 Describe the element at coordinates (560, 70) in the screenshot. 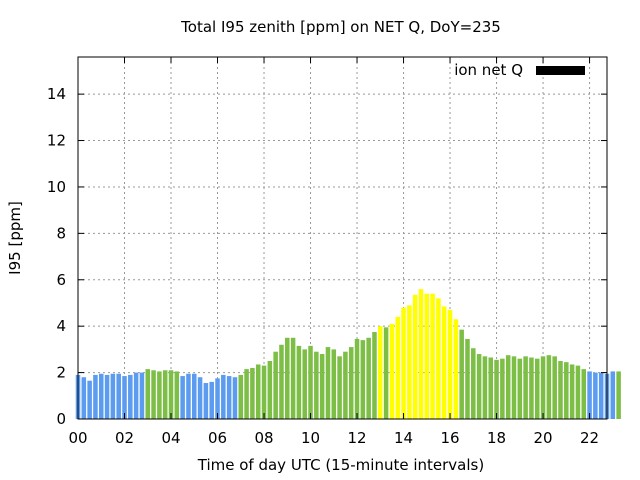

I see `legend-swatch` at that location.